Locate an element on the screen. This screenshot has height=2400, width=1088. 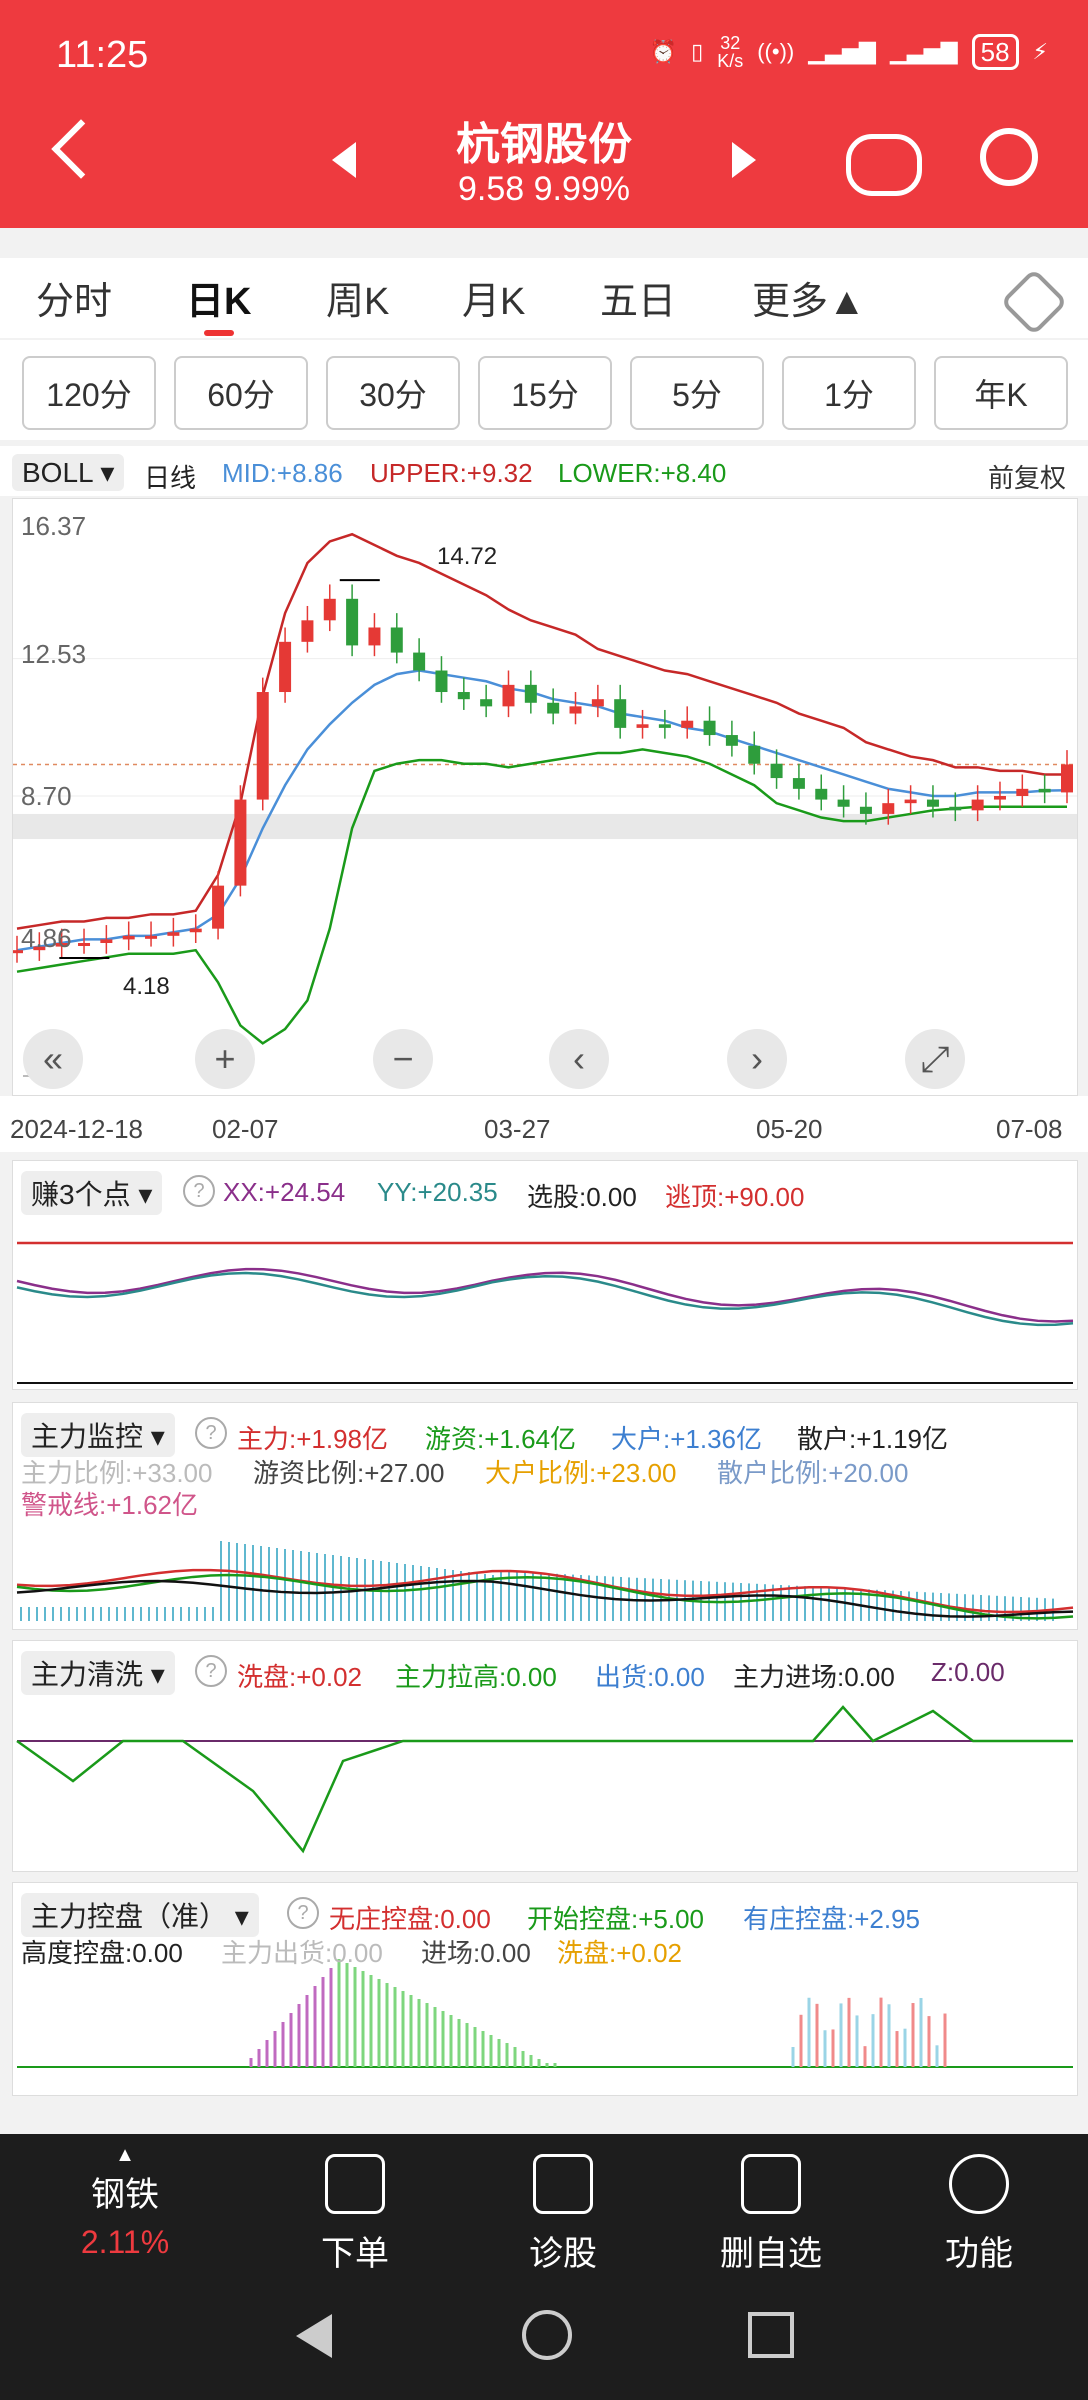
prev-stock-icon is located at coordinates (344, 160).